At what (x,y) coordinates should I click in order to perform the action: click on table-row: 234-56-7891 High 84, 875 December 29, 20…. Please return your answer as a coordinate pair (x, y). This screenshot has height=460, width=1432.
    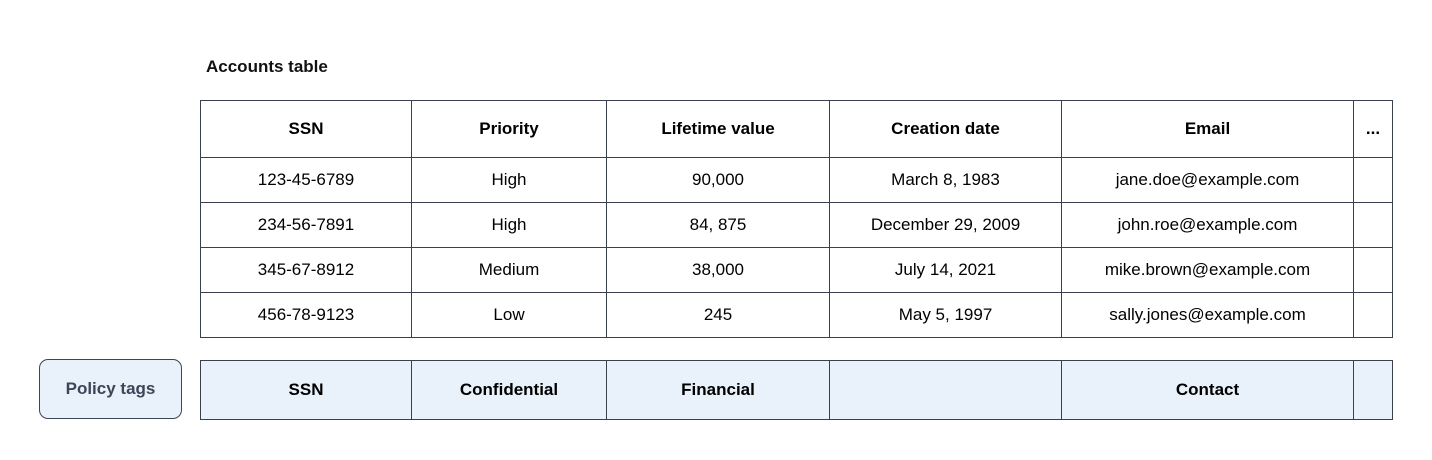
    Looking at the image, I should click on (796, 225).